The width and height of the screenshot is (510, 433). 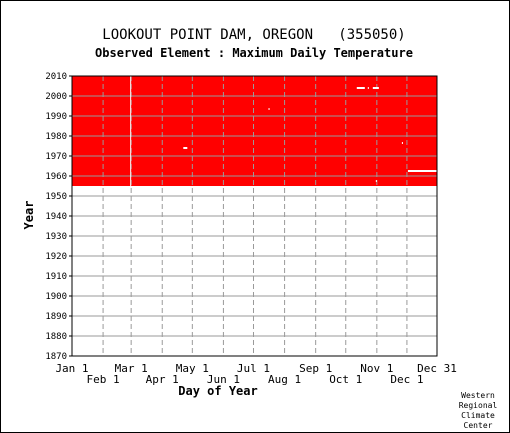 I want to click on x-tick-label: Mar 1, so click(x=131, y=368).